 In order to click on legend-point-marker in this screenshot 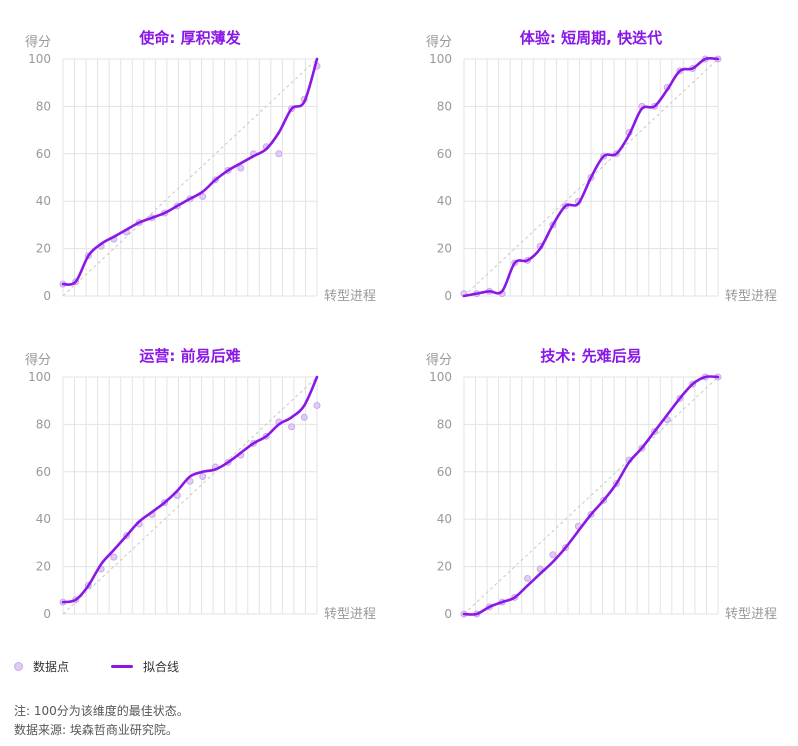, I will do `click(18, 666)`.